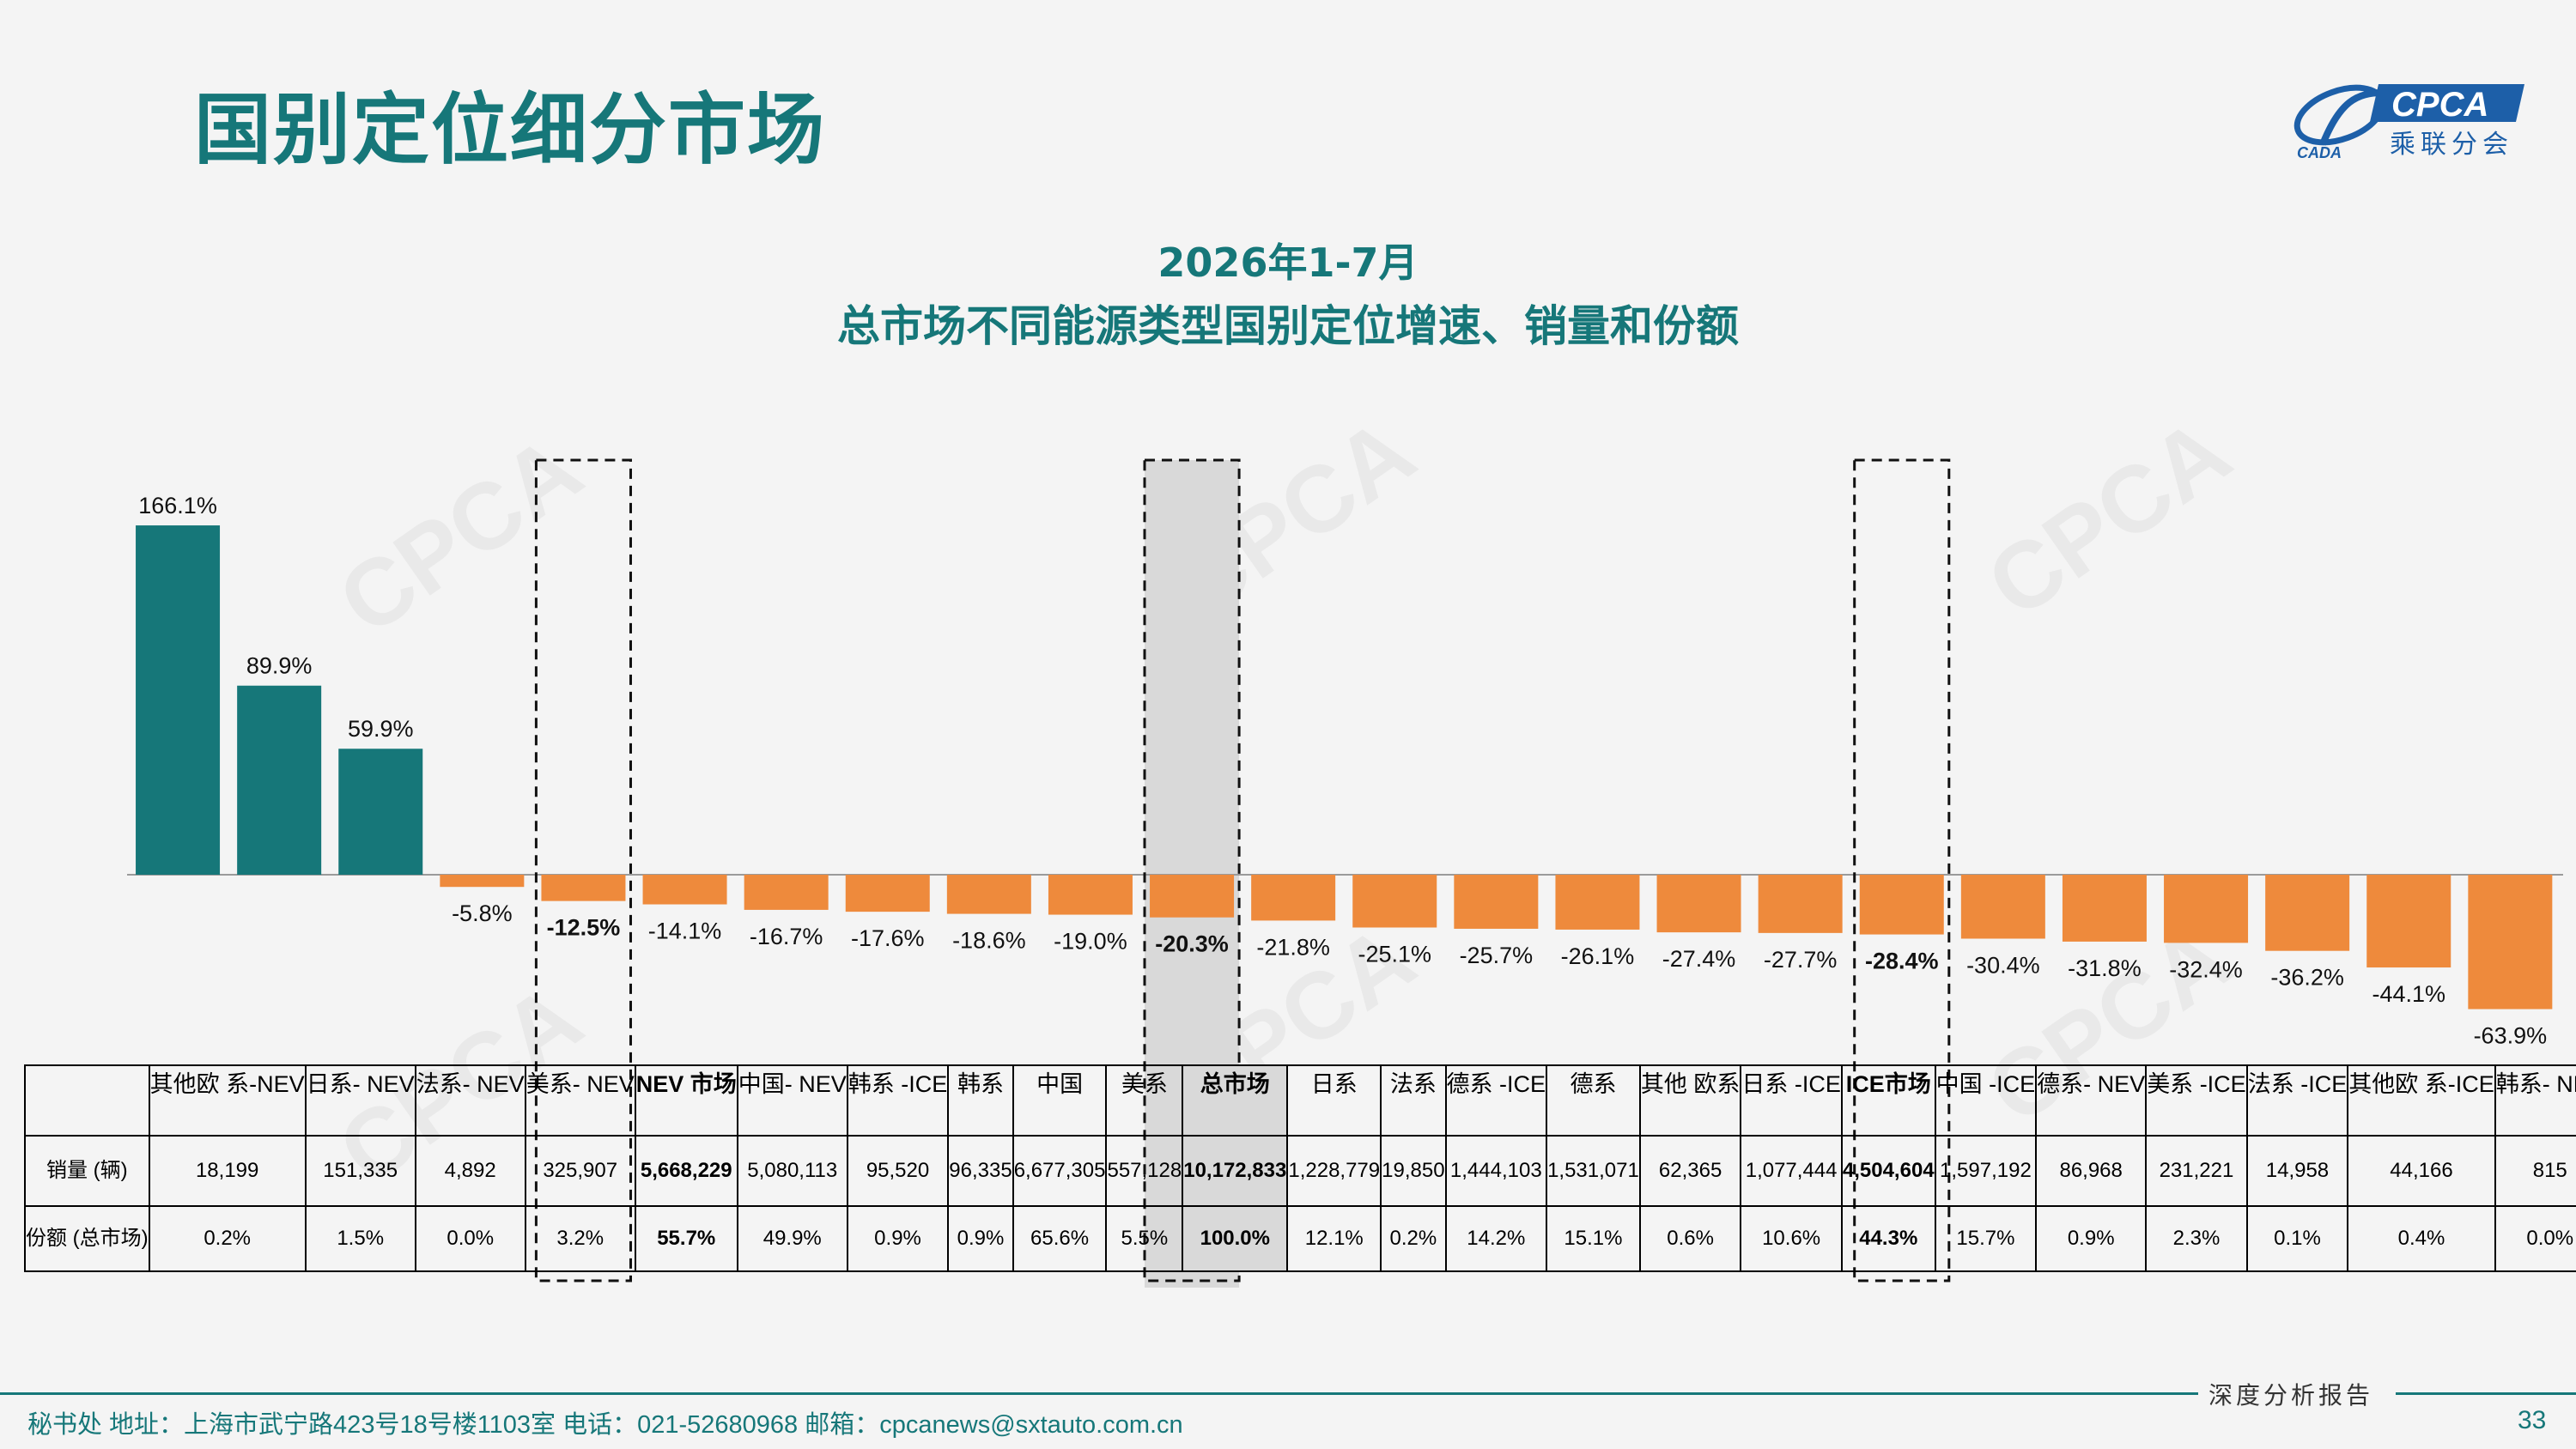 The image size is (2576, 1449). I want to click on data-label: -12.5%, so click(584, 928).